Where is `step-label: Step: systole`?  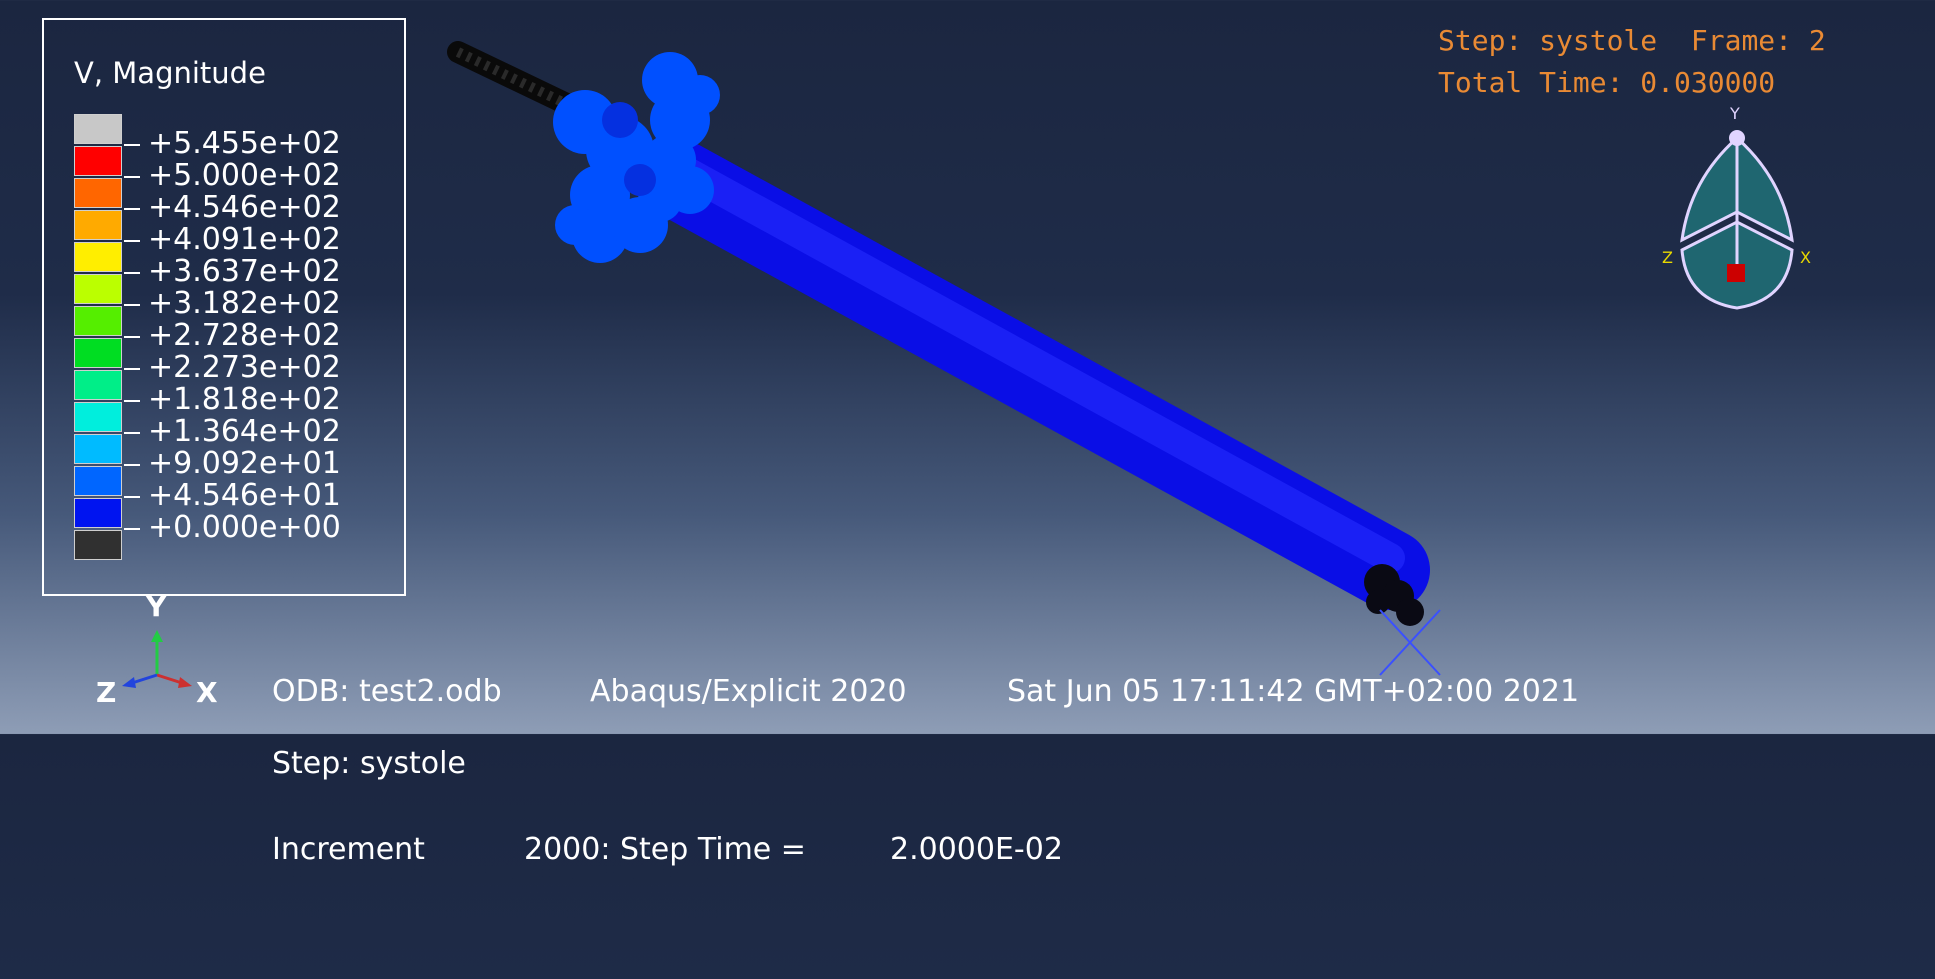
step-label: Step: systole is located at coordinates (1548, 40).